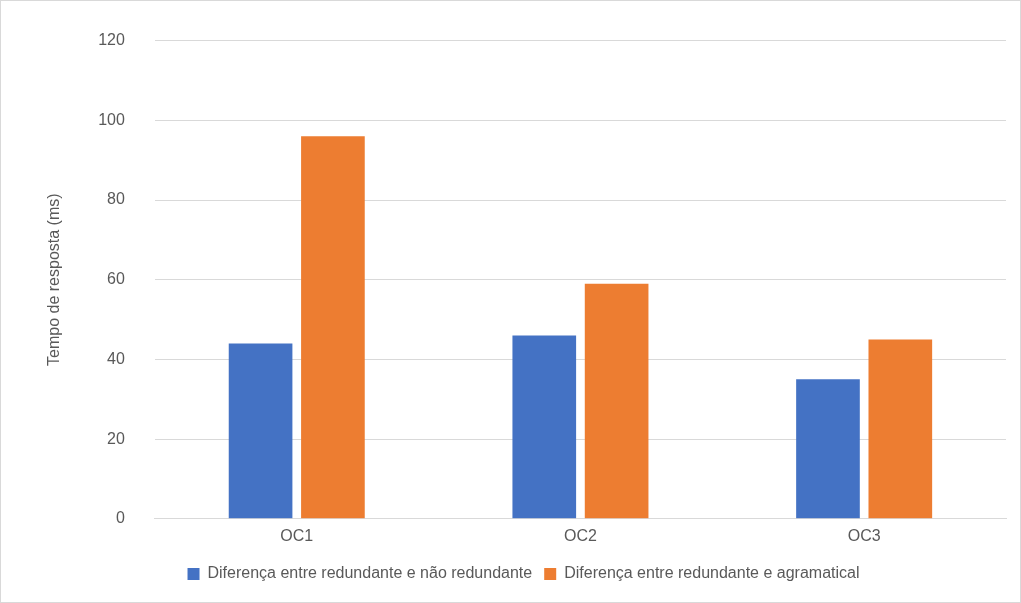  Describe the element at coordinates (864, 535) in the screenshot. I see `x-tick-label: OC3` at that location.